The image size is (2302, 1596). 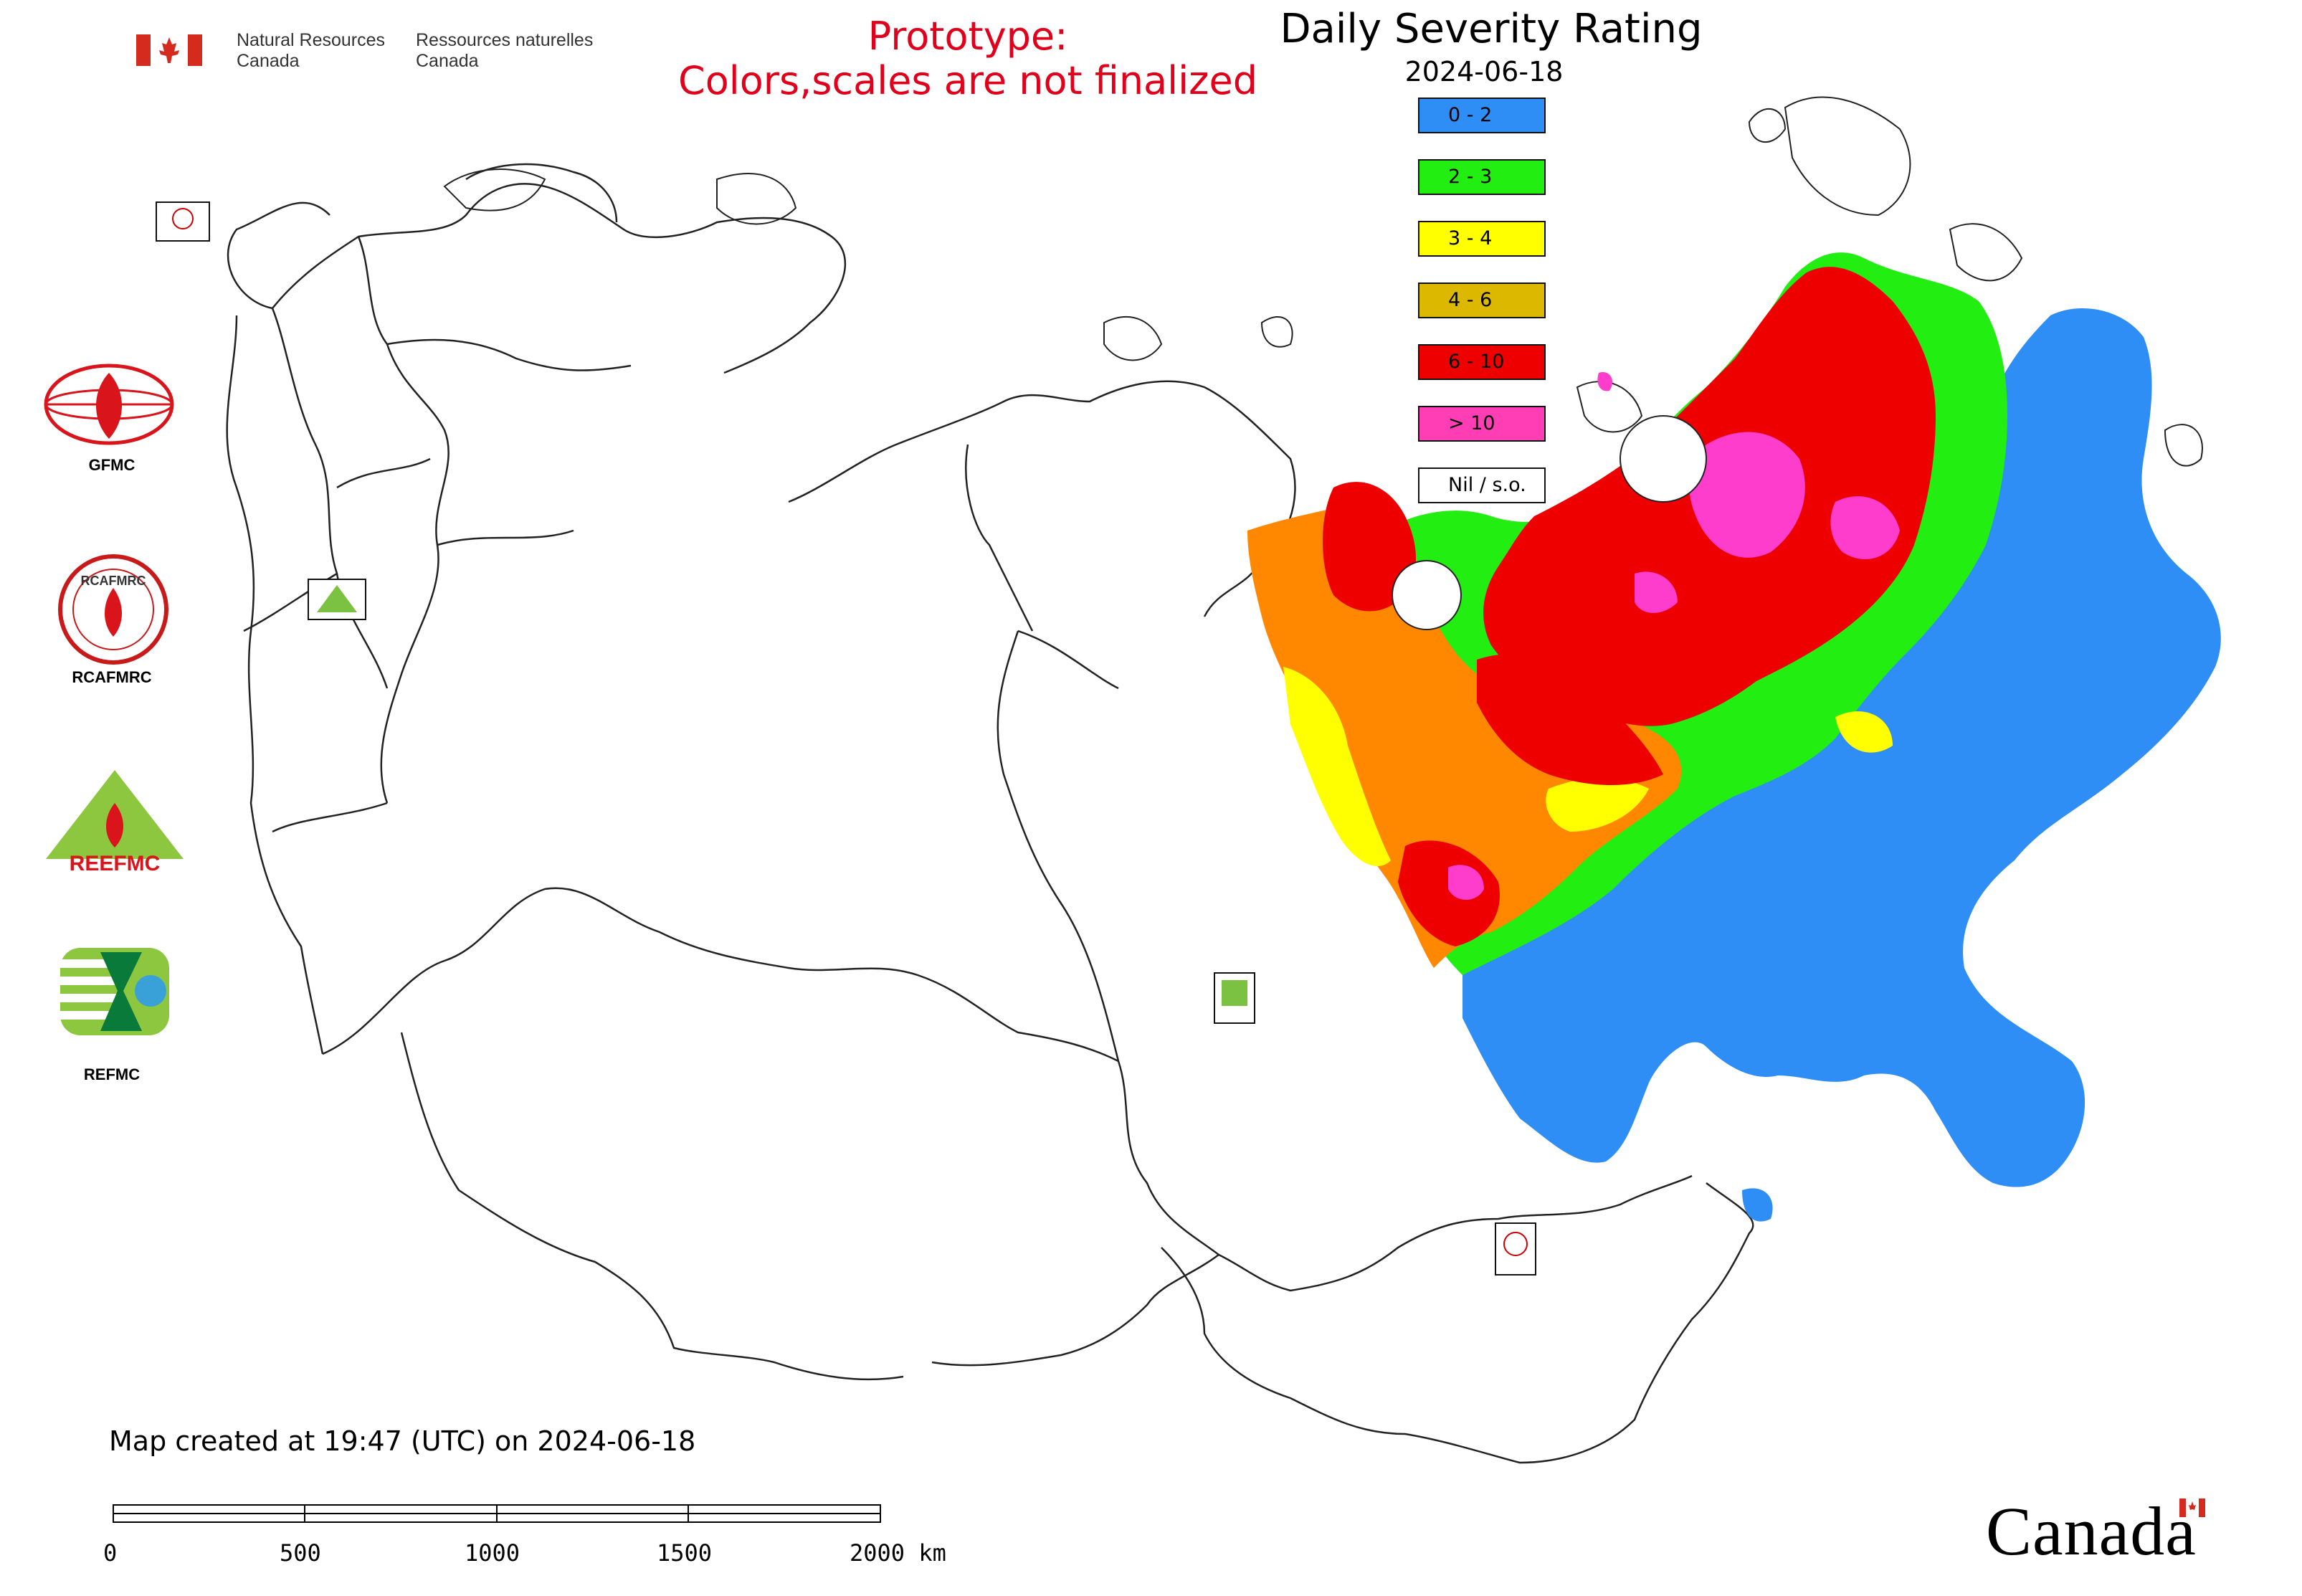 What do you see at coordinates (2192, 1507) in the screenshot?
I see `canada-flag-icon` at bounding box center [2192, 1507].